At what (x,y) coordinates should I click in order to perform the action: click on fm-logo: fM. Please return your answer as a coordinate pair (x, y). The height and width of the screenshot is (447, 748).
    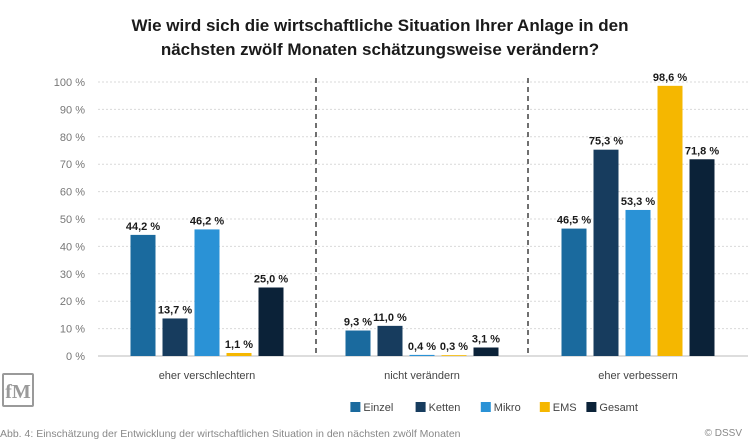
    Looking at the image, I should click on (18, 390).